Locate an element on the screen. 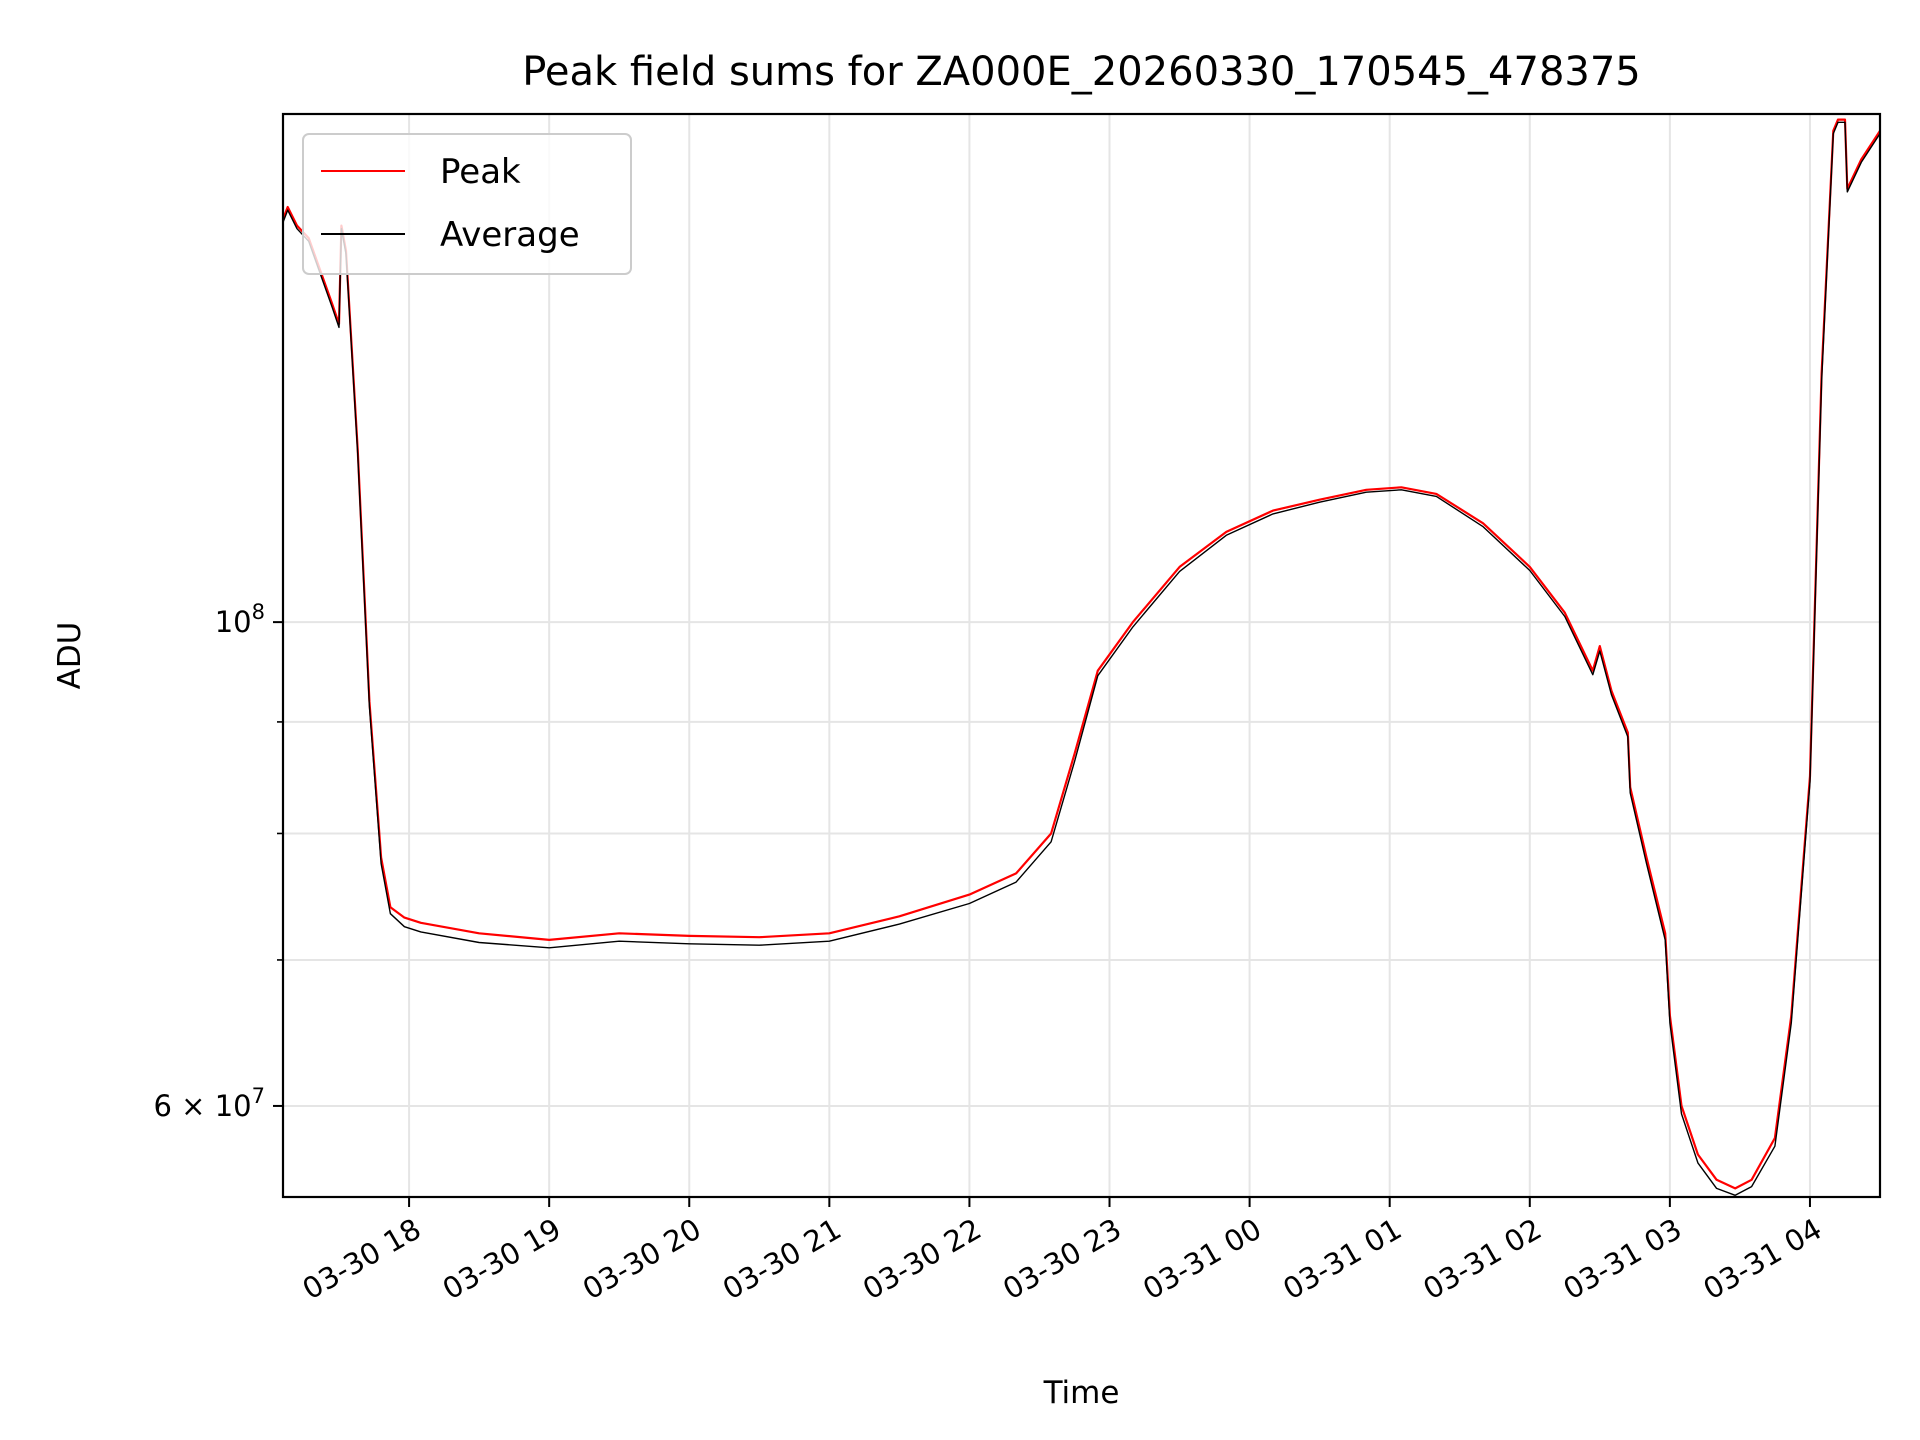 The width and height of the screenshot is (1920, 1440). y-tick-exponent: 8 is located at coordinates (258, 612).